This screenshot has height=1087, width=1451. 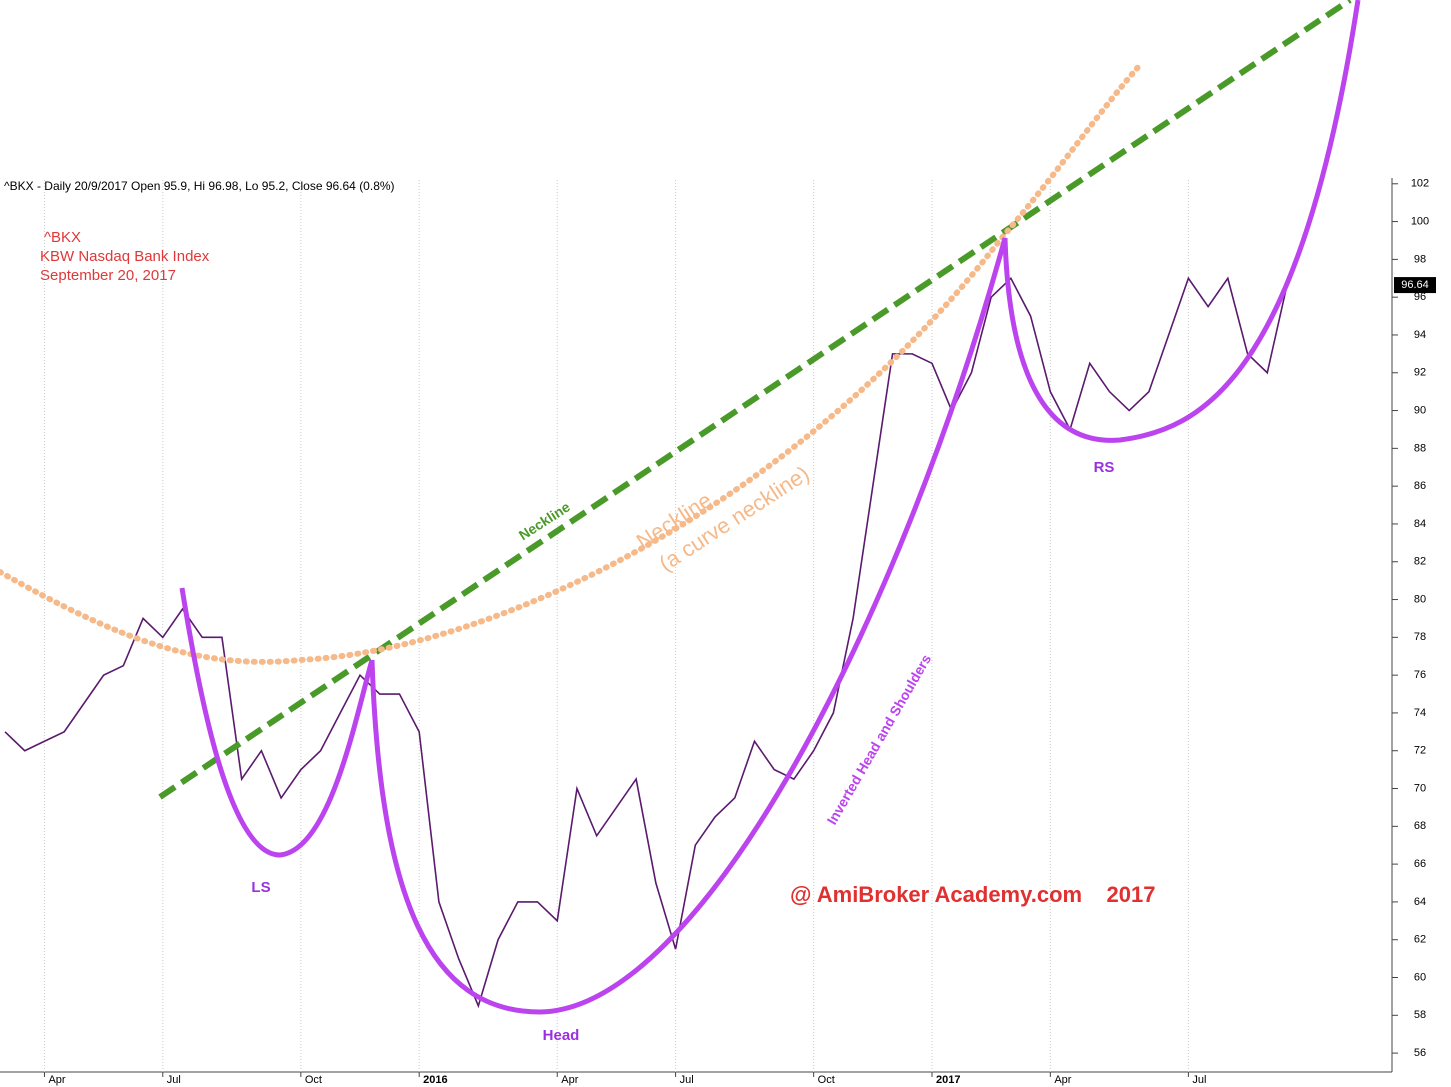 I want to click on y-tick-label: 64, so click(x=1420, y=902).